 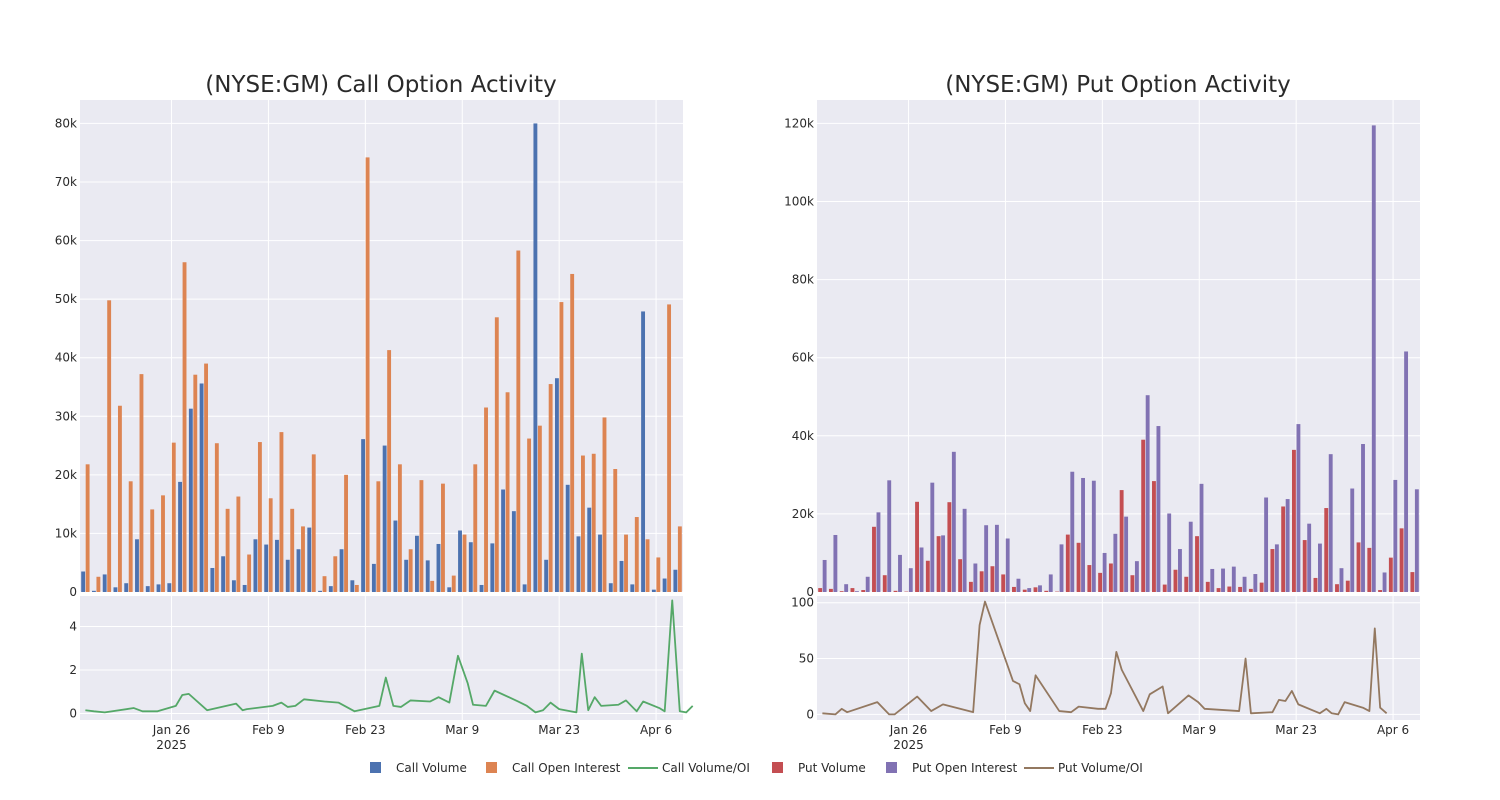 I want to click on call-y-tick-label: 0, so click(x=73, y=592).